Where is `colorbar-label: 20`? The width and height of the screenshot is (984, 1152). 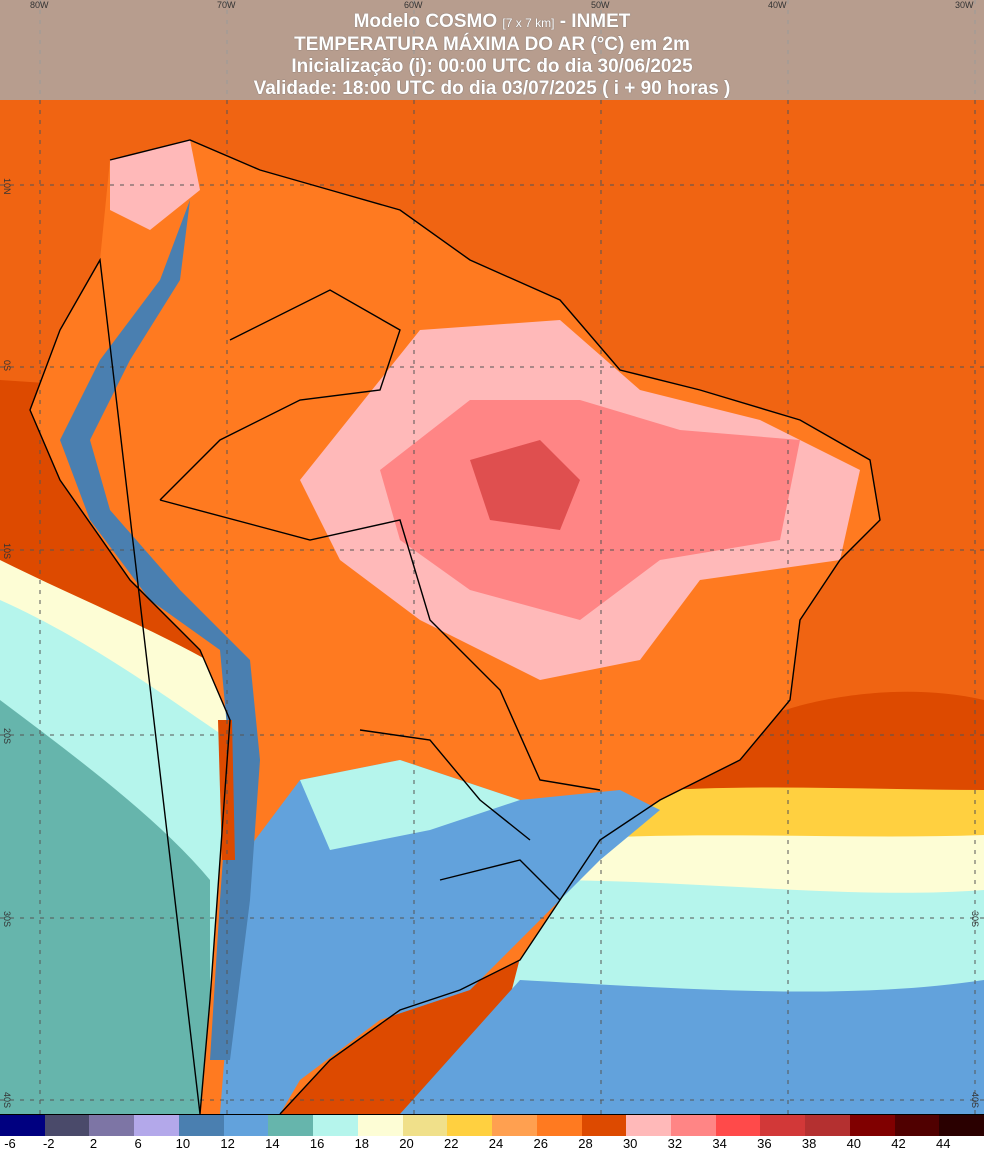 colorbar-label: 20 is located at coordinates (406, 1143).